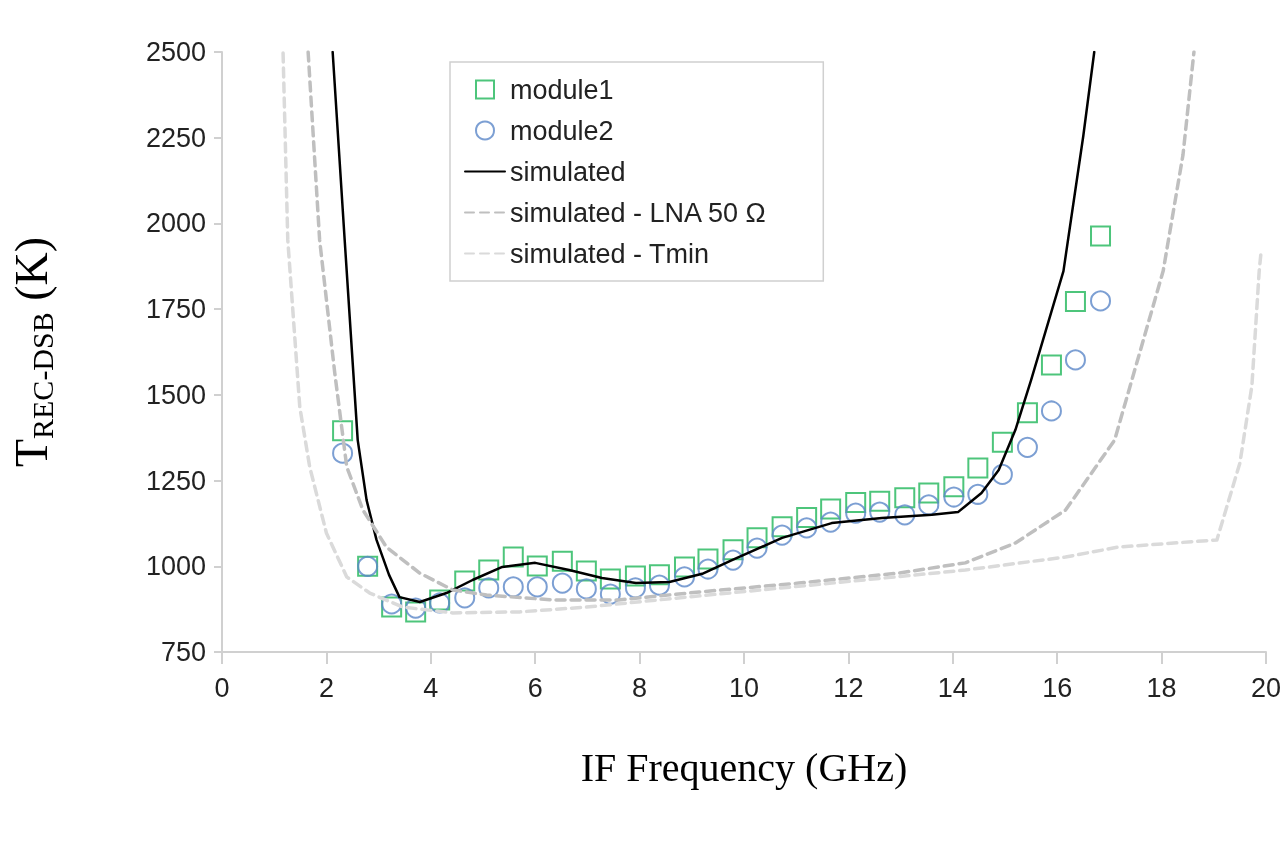  Describe the element at coordinates (1266, 687) in the screenshot. I see `x-tick-label: 20` at that location.